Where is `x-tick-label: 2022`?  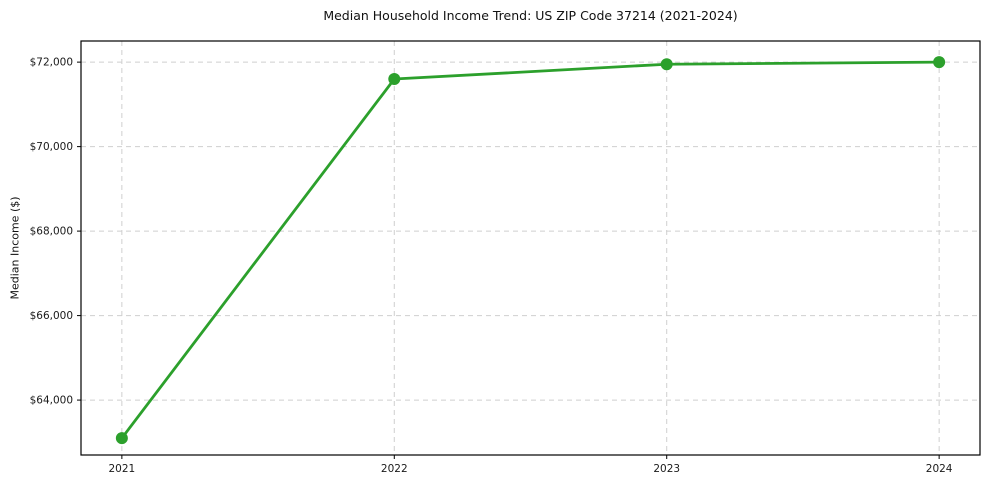 x-tick-label: 2022 is located at coordinates (394, 469).